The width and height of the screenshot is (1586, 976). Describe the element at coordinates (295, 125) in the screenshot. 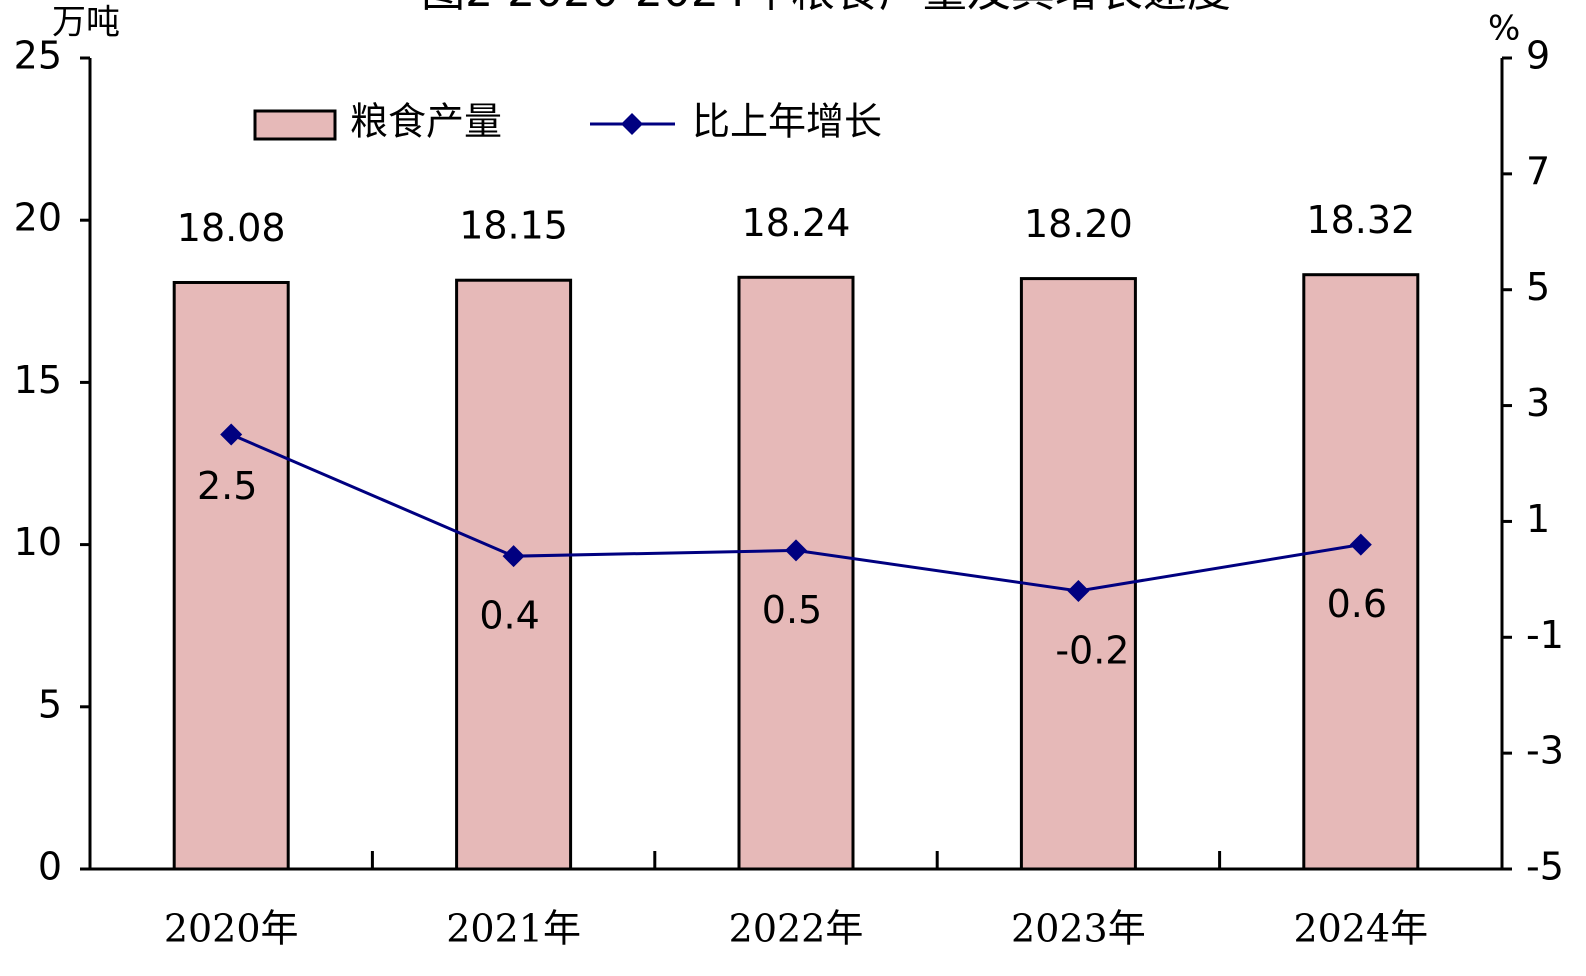

I see `legend-swatch` at that location.